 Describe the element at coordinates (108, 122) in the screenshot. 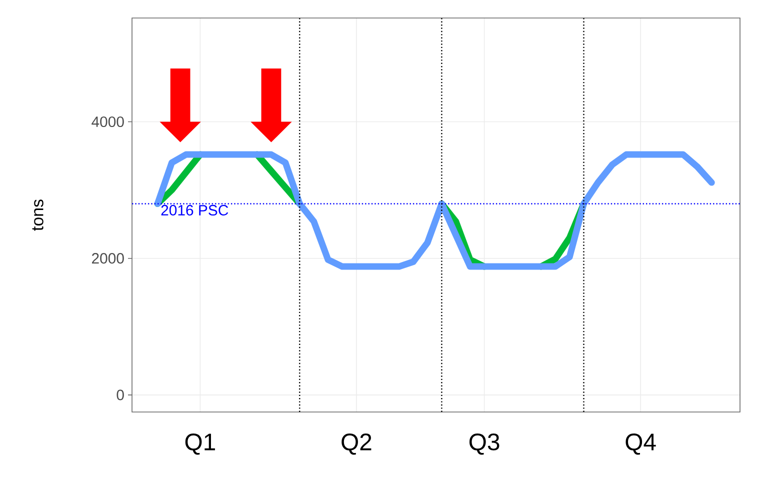

I see `y-tick-label: 4000` at that location.